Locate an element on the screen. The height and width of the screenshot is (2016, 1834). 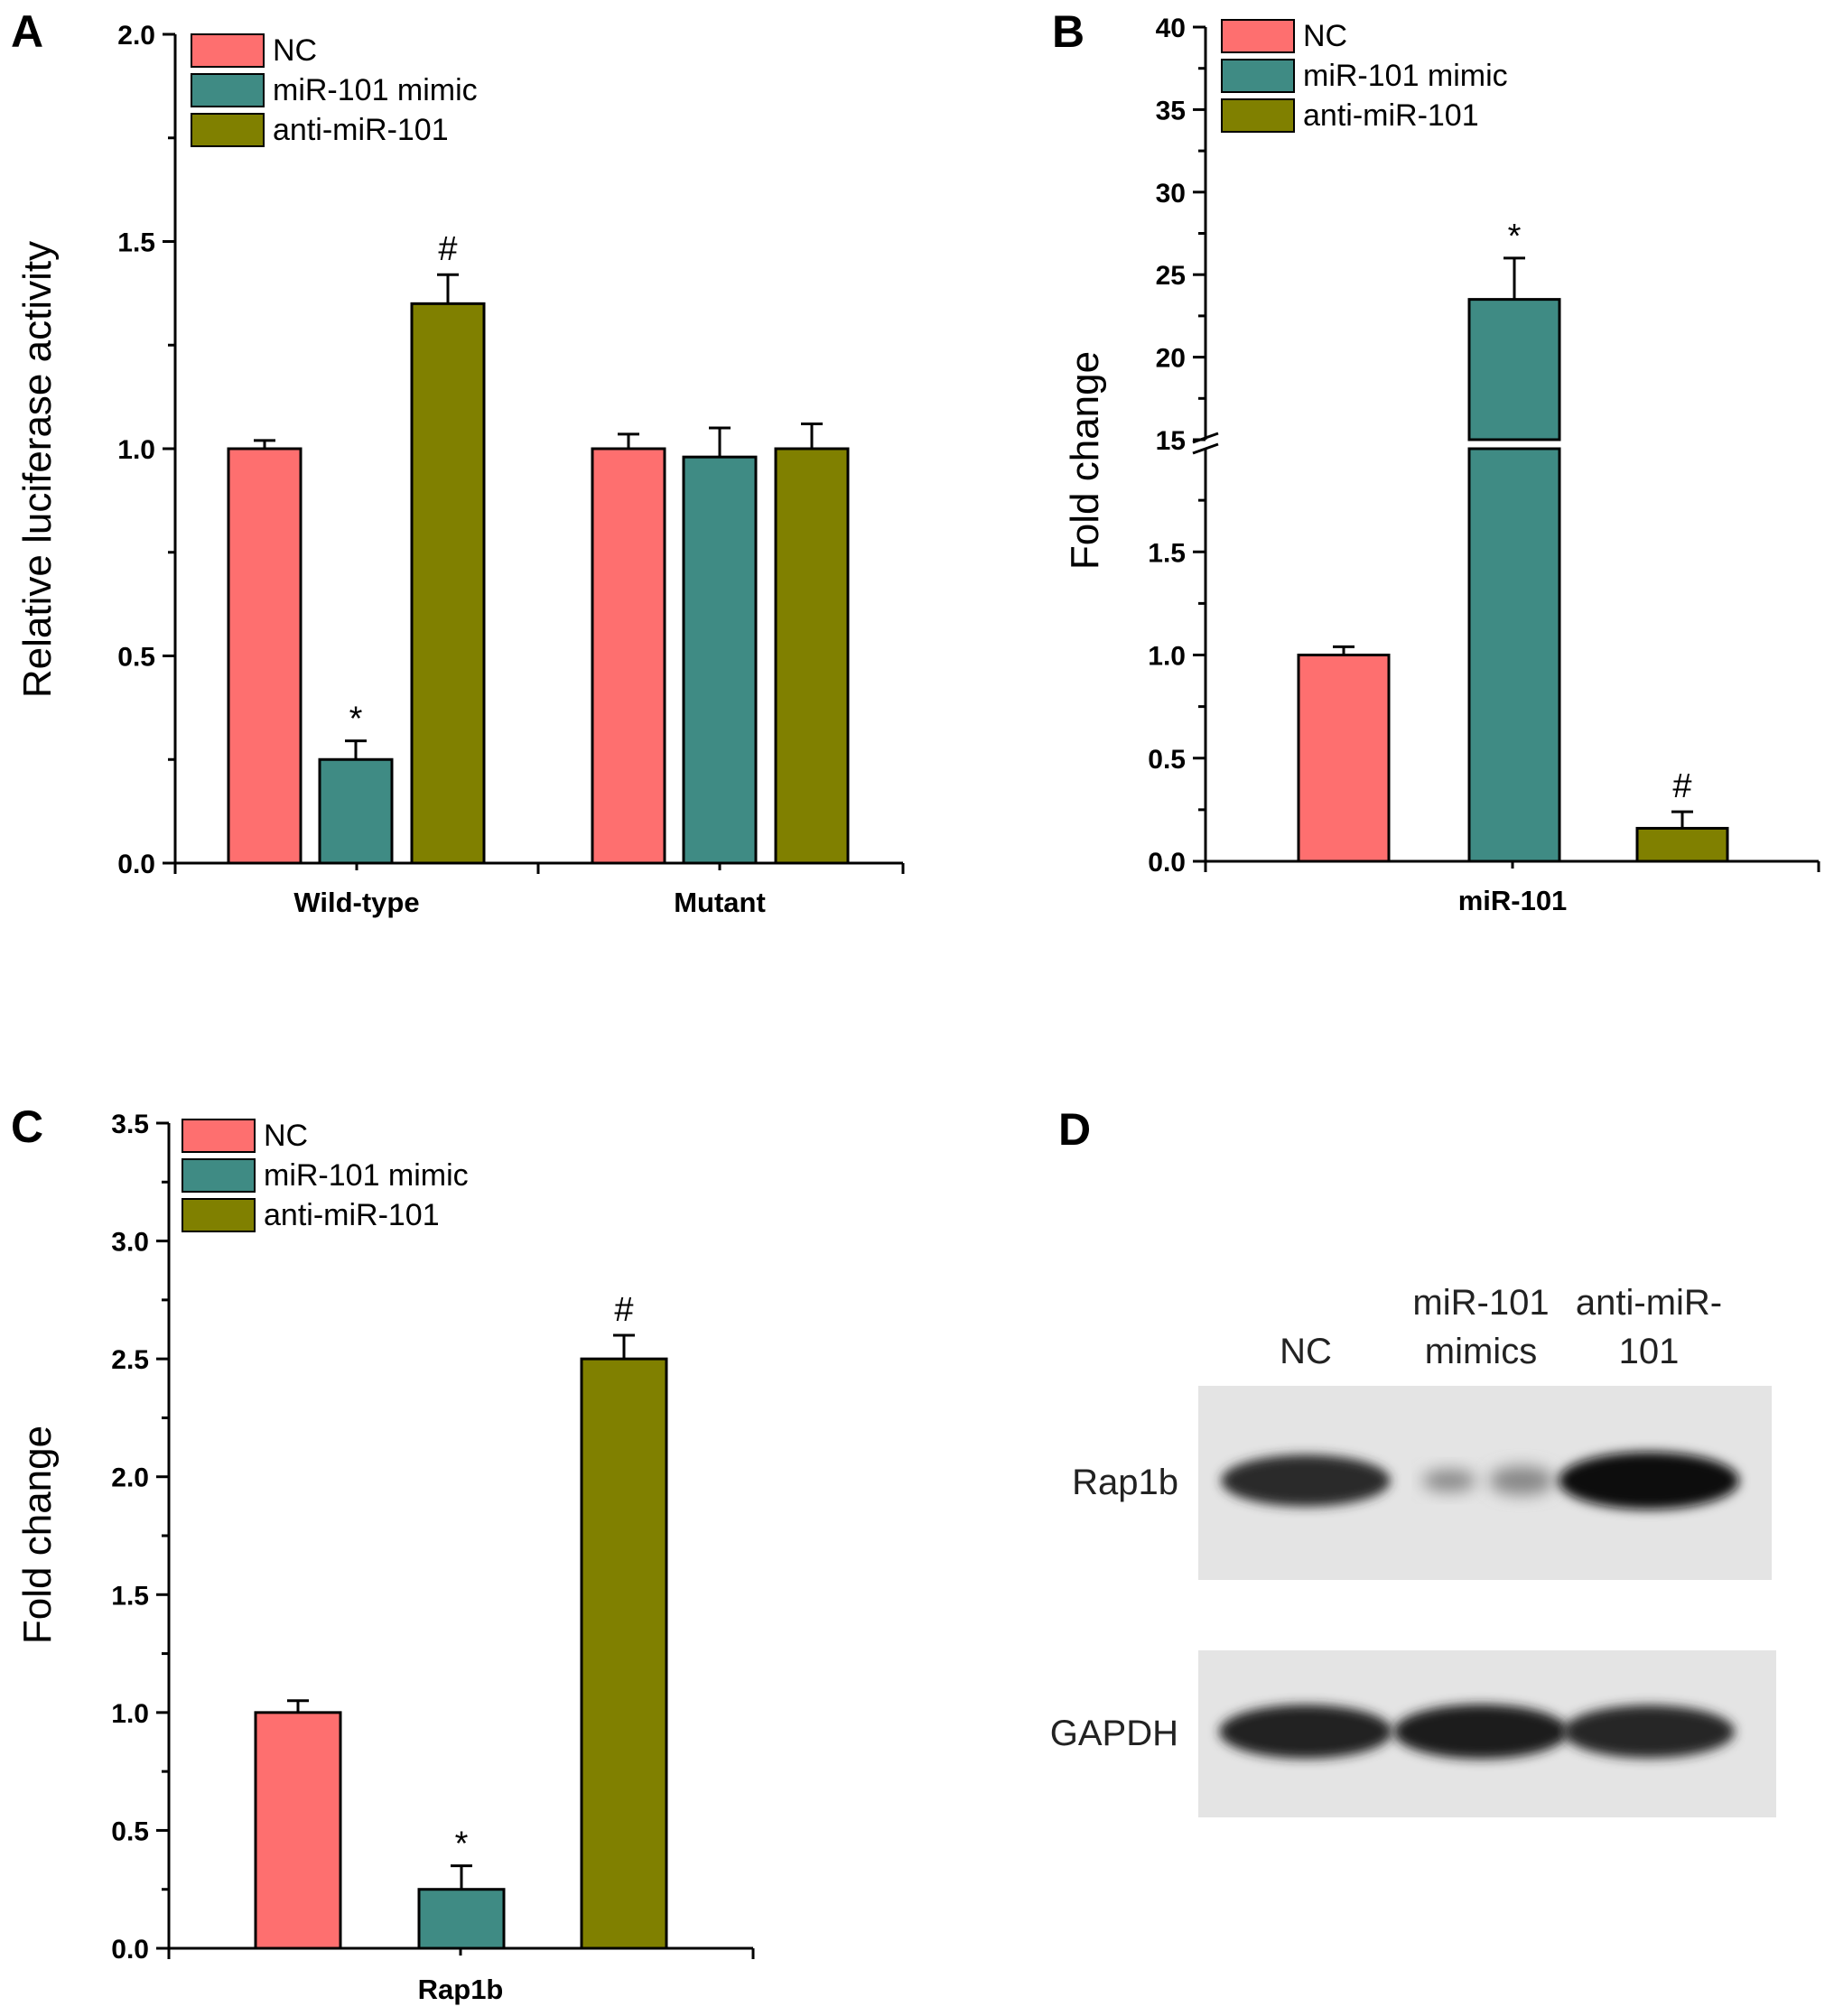
lane-label: mimics is located at coordinates (1481, 1351).